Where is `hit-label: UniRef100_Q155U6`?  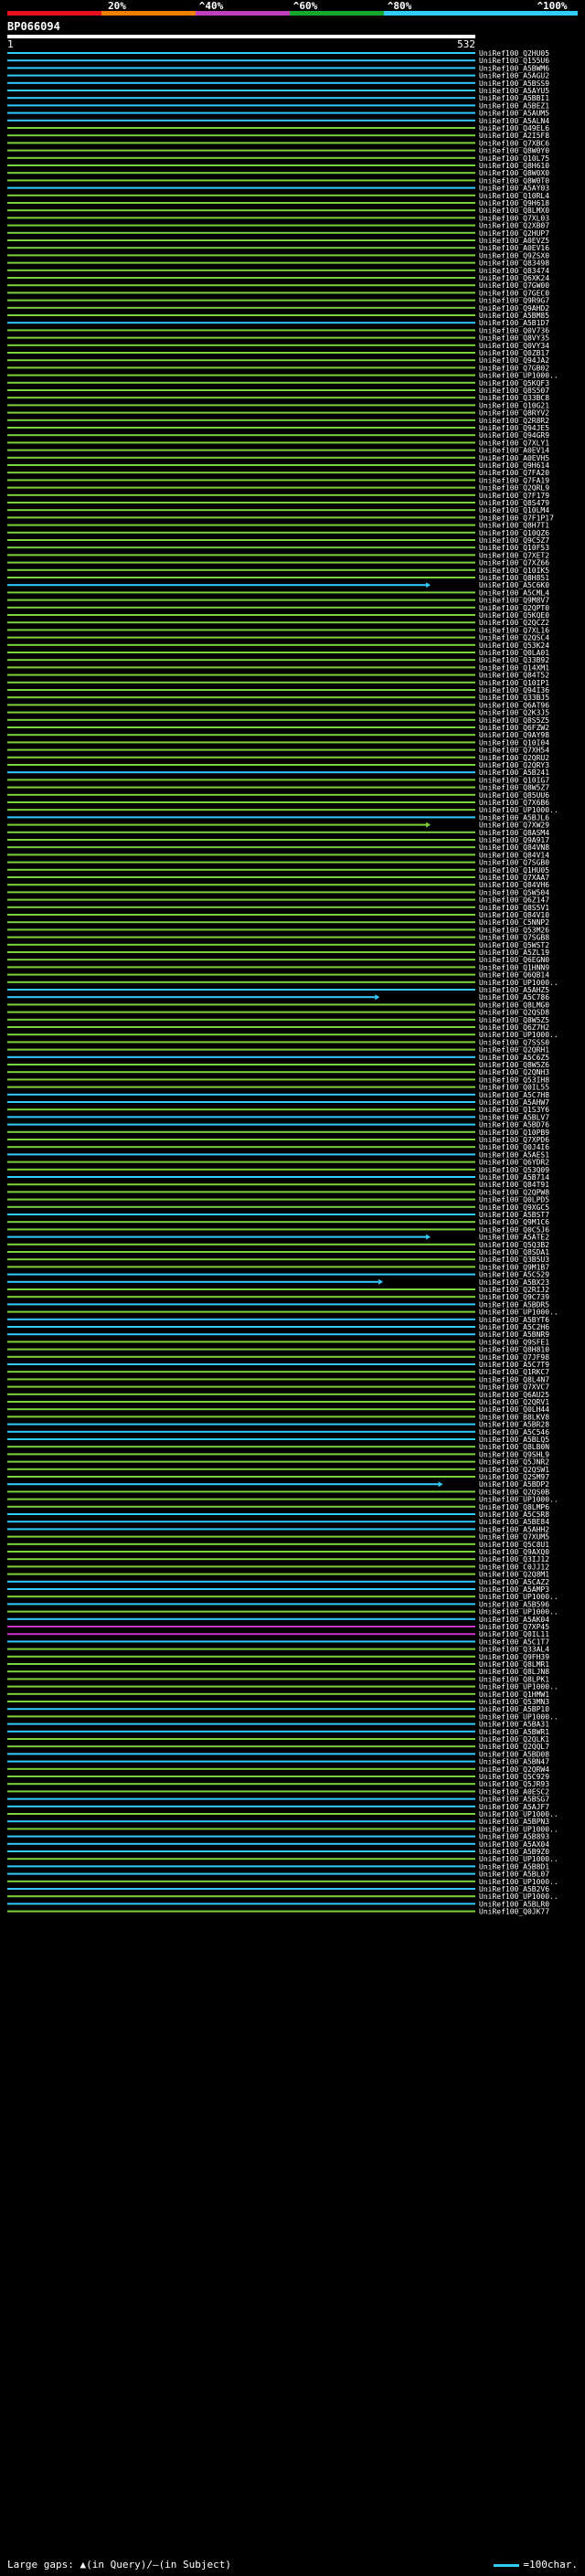 hit-label: UniRef100_Q155U6 is located at coordinates (514, 61).